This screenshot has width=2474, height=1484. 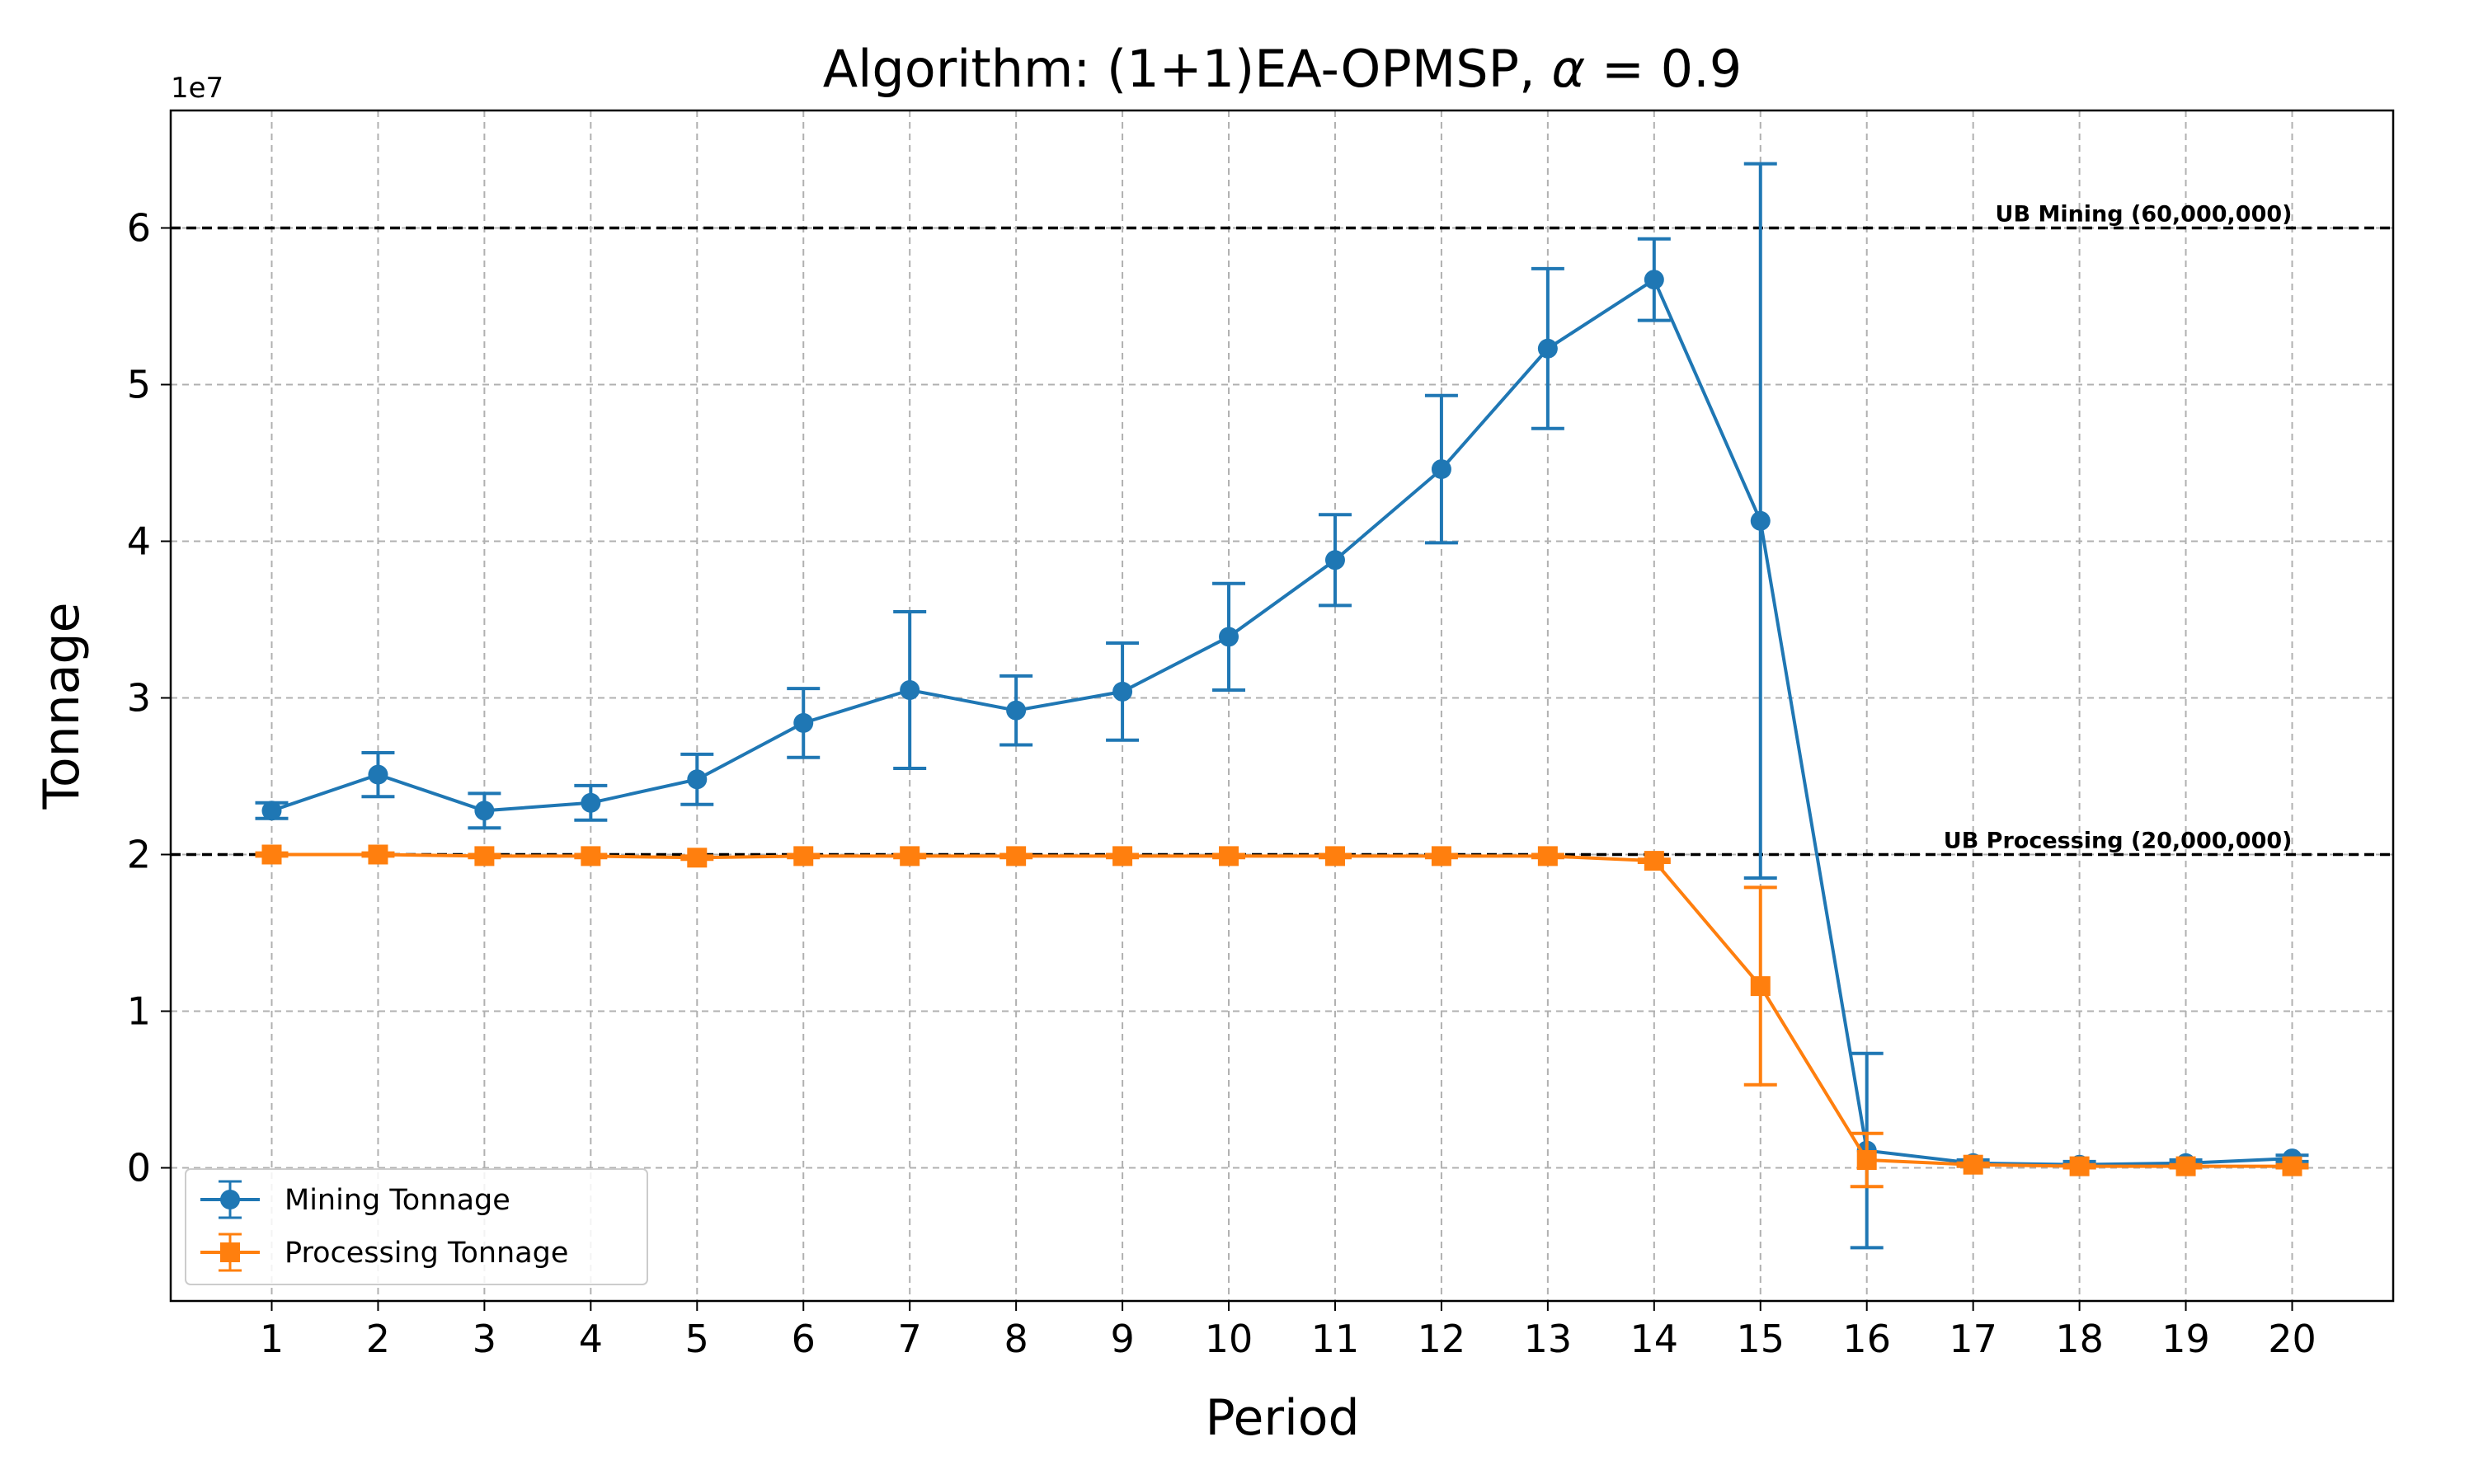 I want to click on x-tick-label: 13, so click(x=1548, y=1339).